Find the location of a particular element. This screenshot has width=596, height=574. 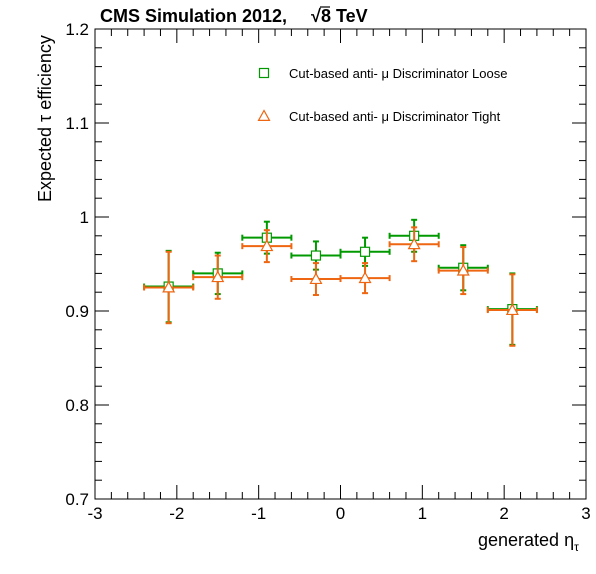

x-tick-label: 3 is located at coordinates (585, 513).